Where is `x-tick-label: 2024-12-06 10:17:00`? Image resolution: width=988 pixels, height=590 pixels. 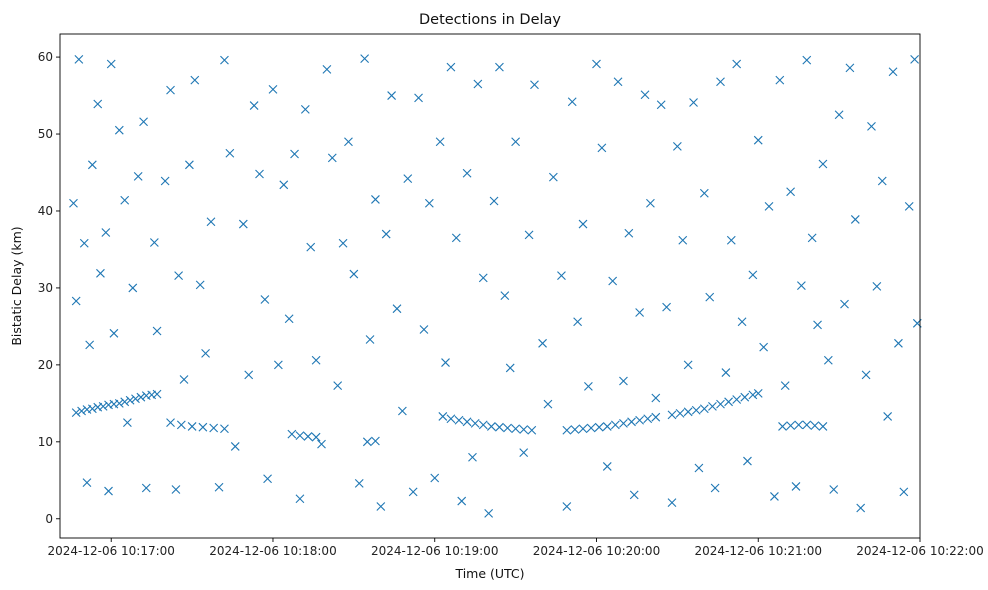 x-tick-label: 2024-12-06 10:17:00 is located at coordinates (110, 551).